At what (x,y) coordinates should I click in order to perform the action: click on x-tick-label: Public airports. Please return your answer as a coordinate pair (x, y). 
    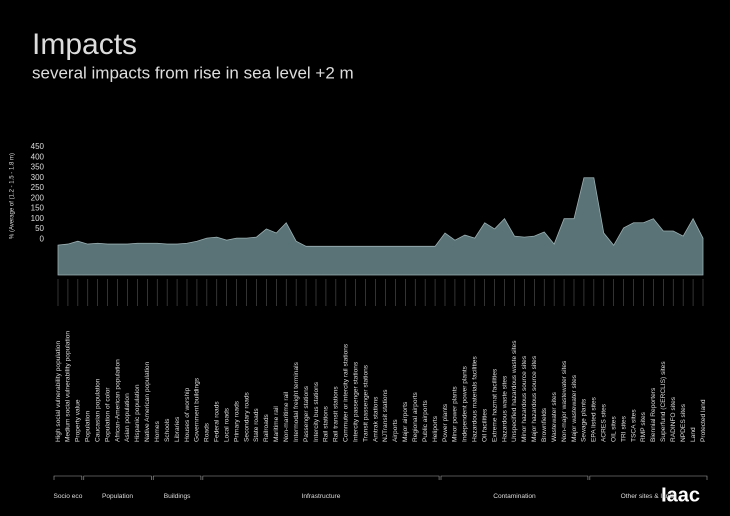
    Looking at the image, I should click on (425, 421).